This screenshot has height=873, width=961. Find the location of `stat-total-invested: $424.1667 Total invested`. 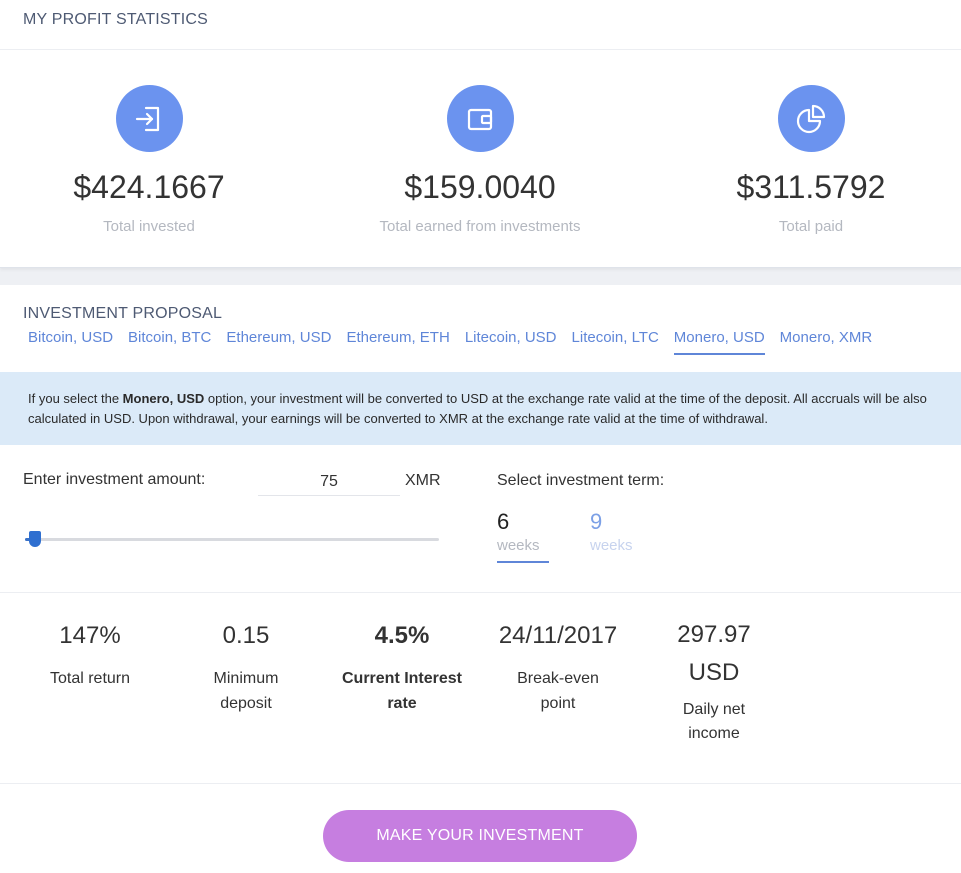

stat-total-invested: $424.1667 Total invested is located at coordinates (154, 142).